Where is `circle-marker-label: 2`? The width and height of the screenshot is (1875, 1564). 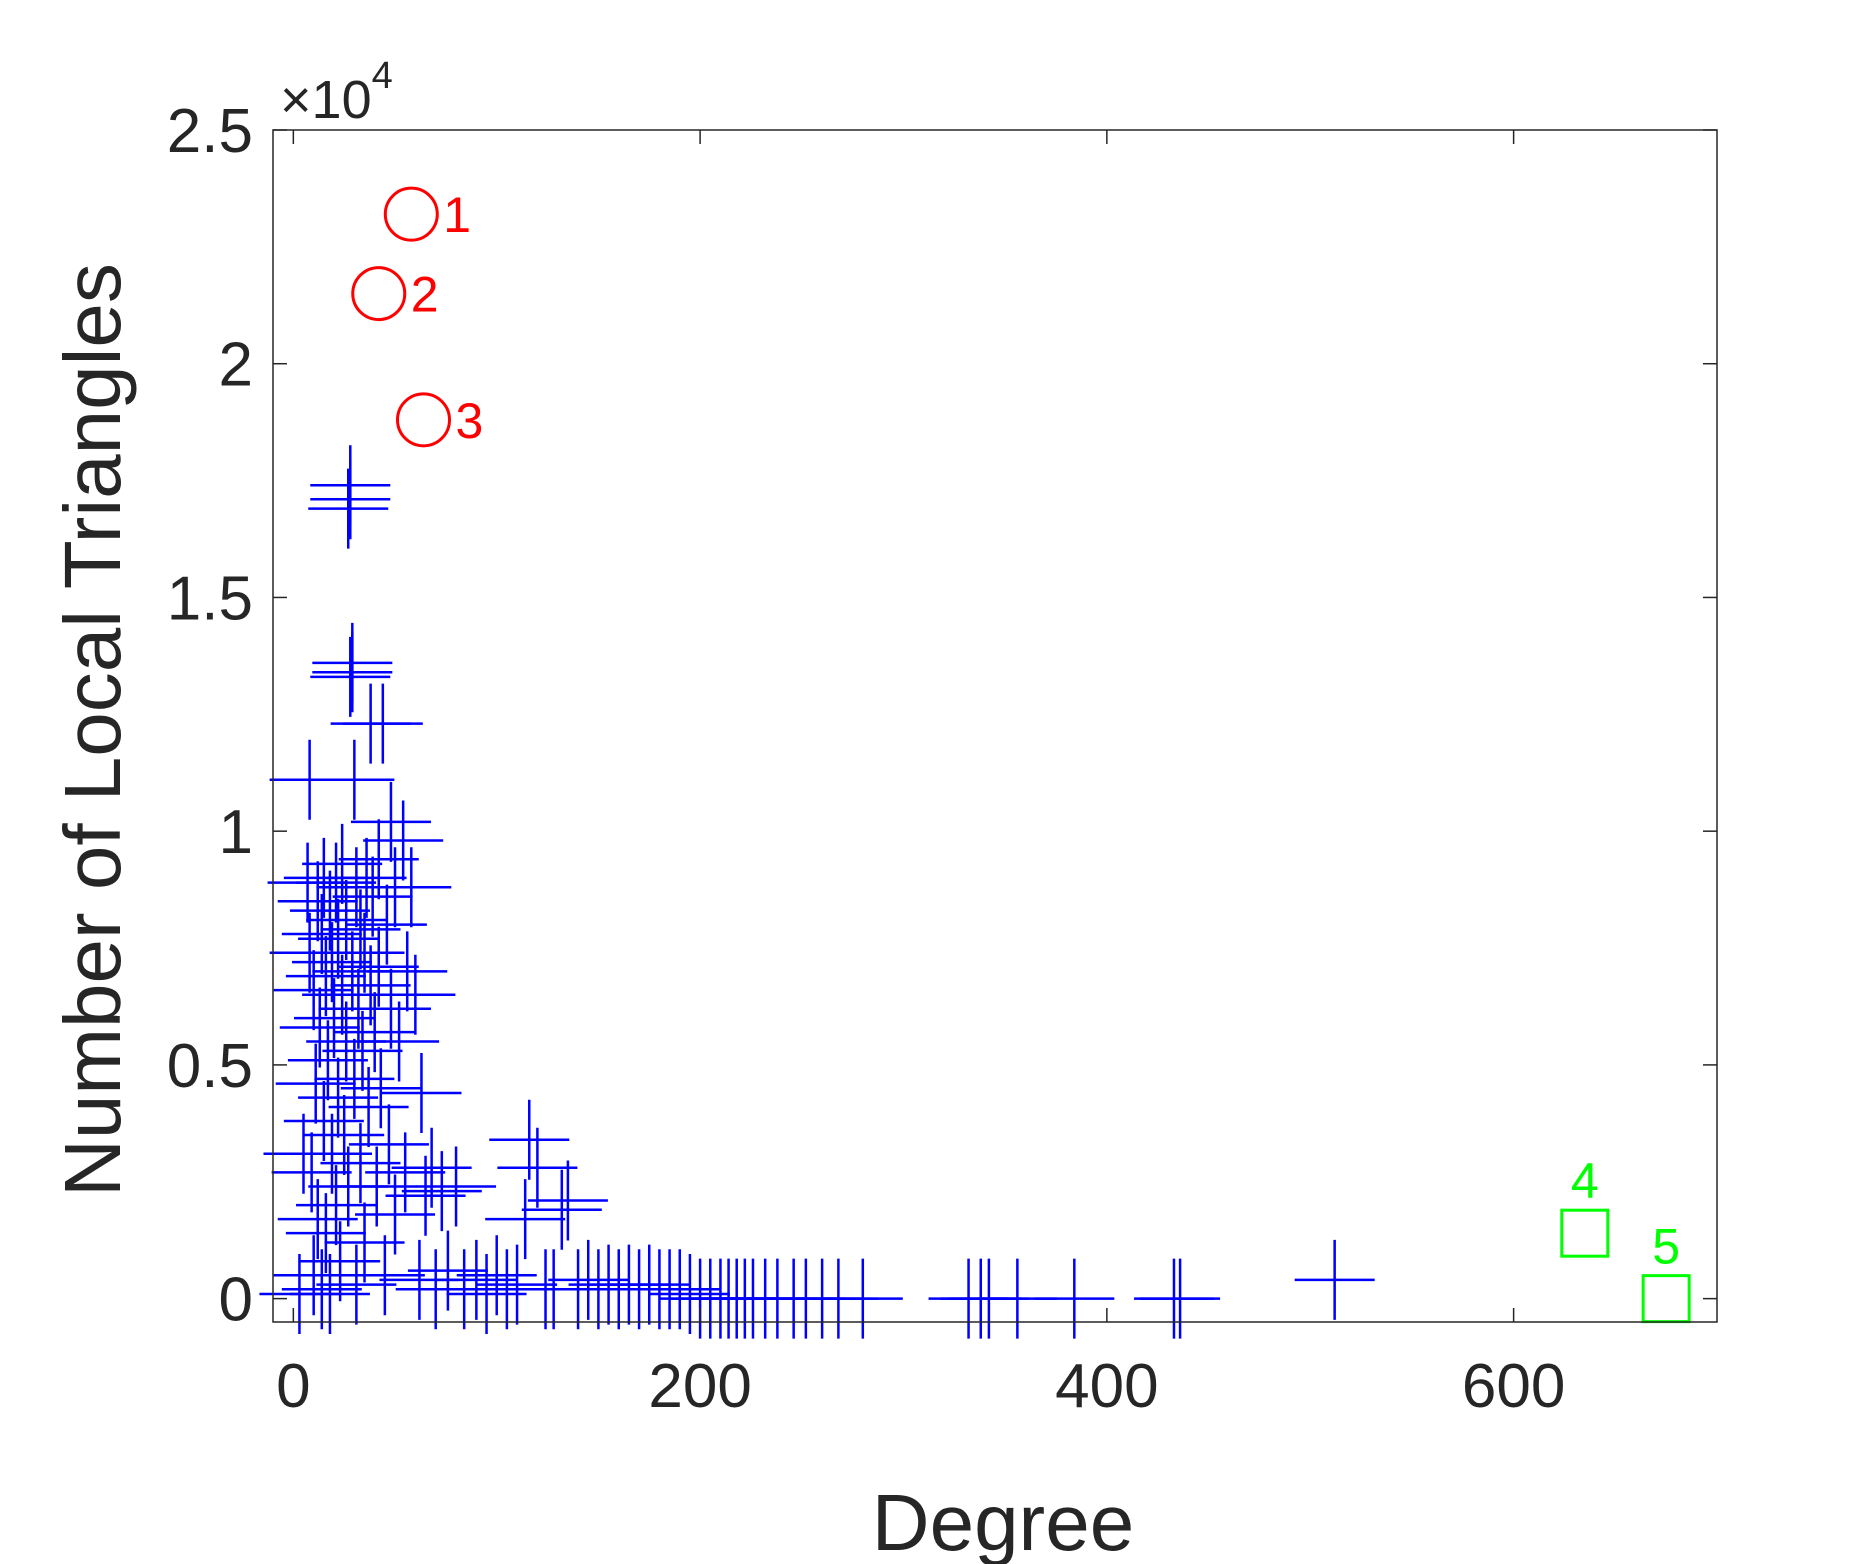
circle-marker-label: 2 is located at coordinates (425, 295).